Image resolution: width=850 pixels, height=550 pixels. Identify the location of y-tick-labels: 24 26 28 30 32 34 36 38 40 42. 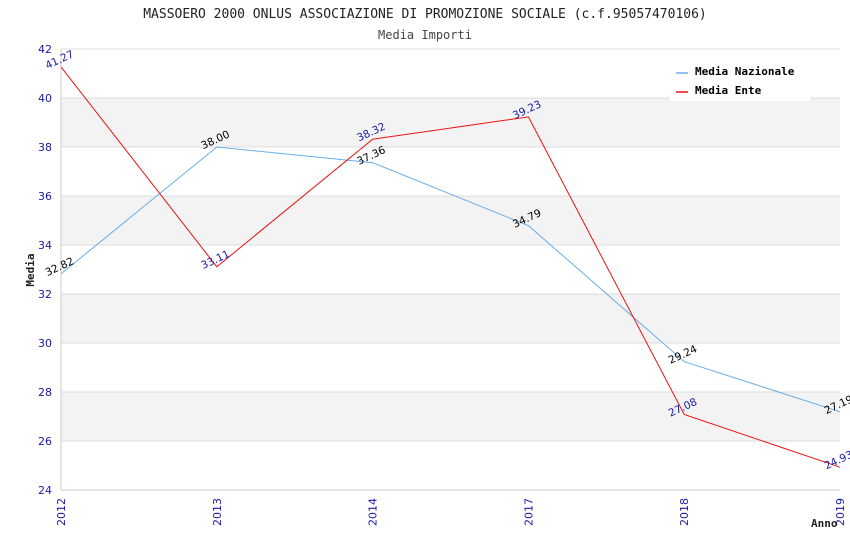
(45, 270).